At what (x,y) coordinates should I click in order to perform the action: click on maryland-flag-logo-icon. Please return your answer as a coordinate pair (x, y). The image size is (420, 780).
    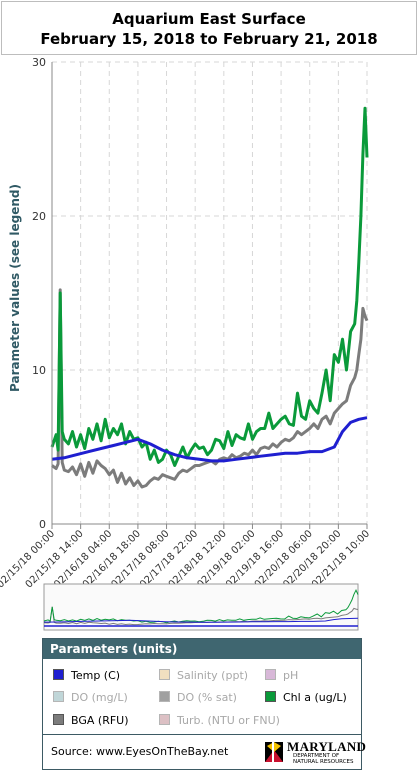
    Looking at the image, I should click on (274, 752).